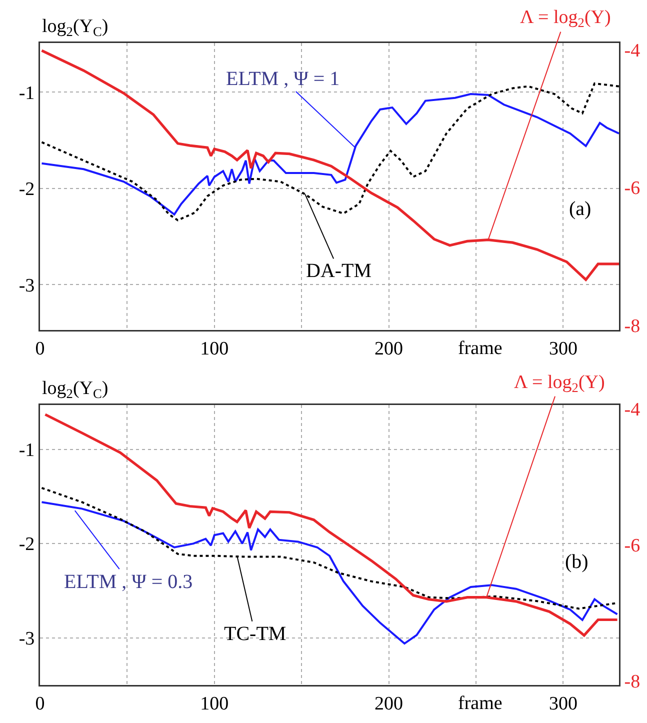  I want to click on annotation: ELTM , Ψ = 0.3, so click(128, 582).